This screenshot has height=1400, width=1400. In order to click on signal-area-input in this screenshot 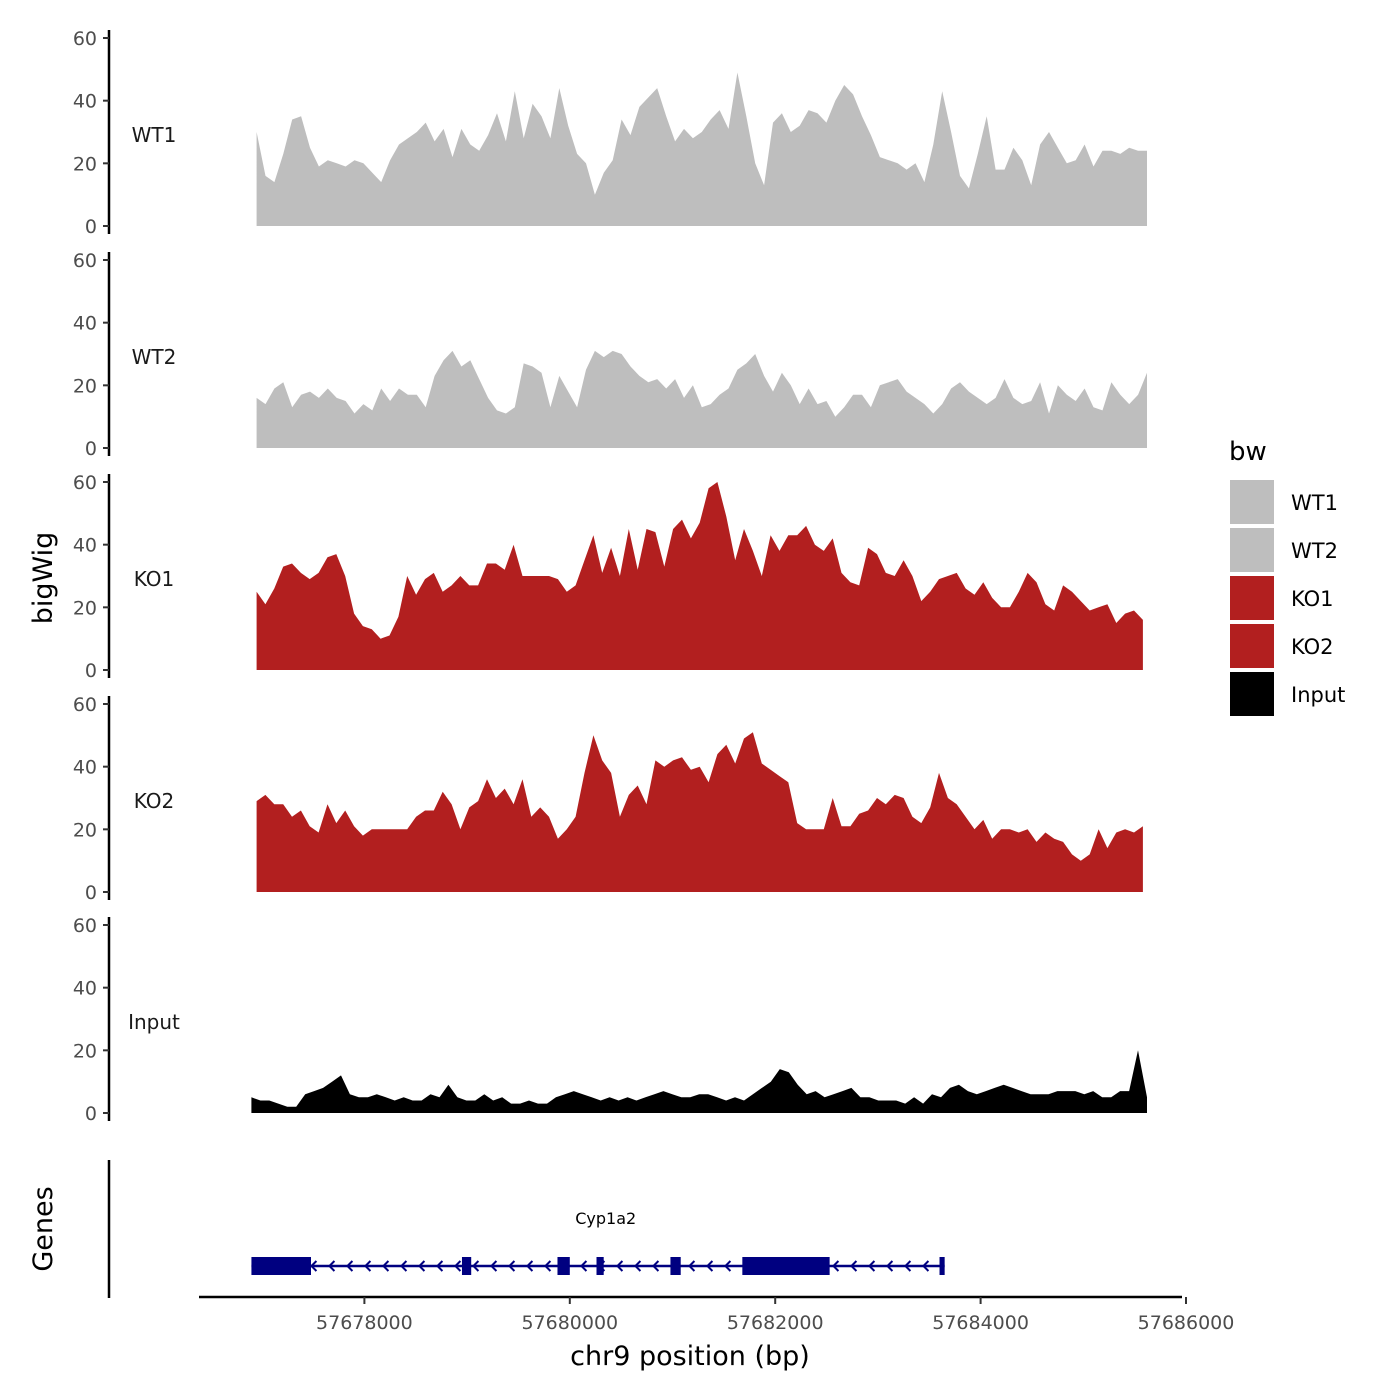, I will do `click(699, 1081)`.